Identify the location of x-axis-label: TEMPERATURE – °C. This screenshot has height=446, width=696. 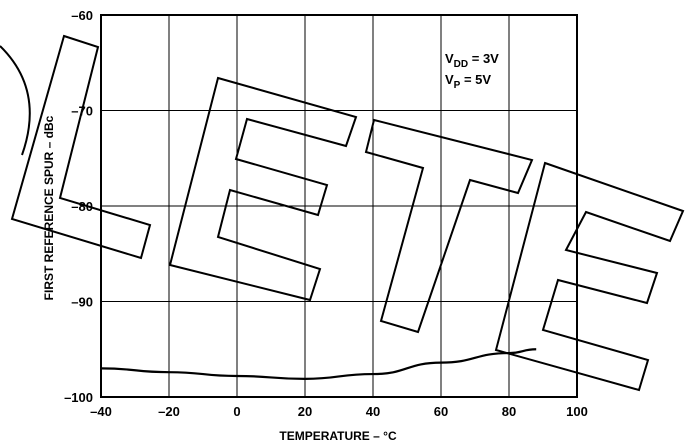
(338, 436).